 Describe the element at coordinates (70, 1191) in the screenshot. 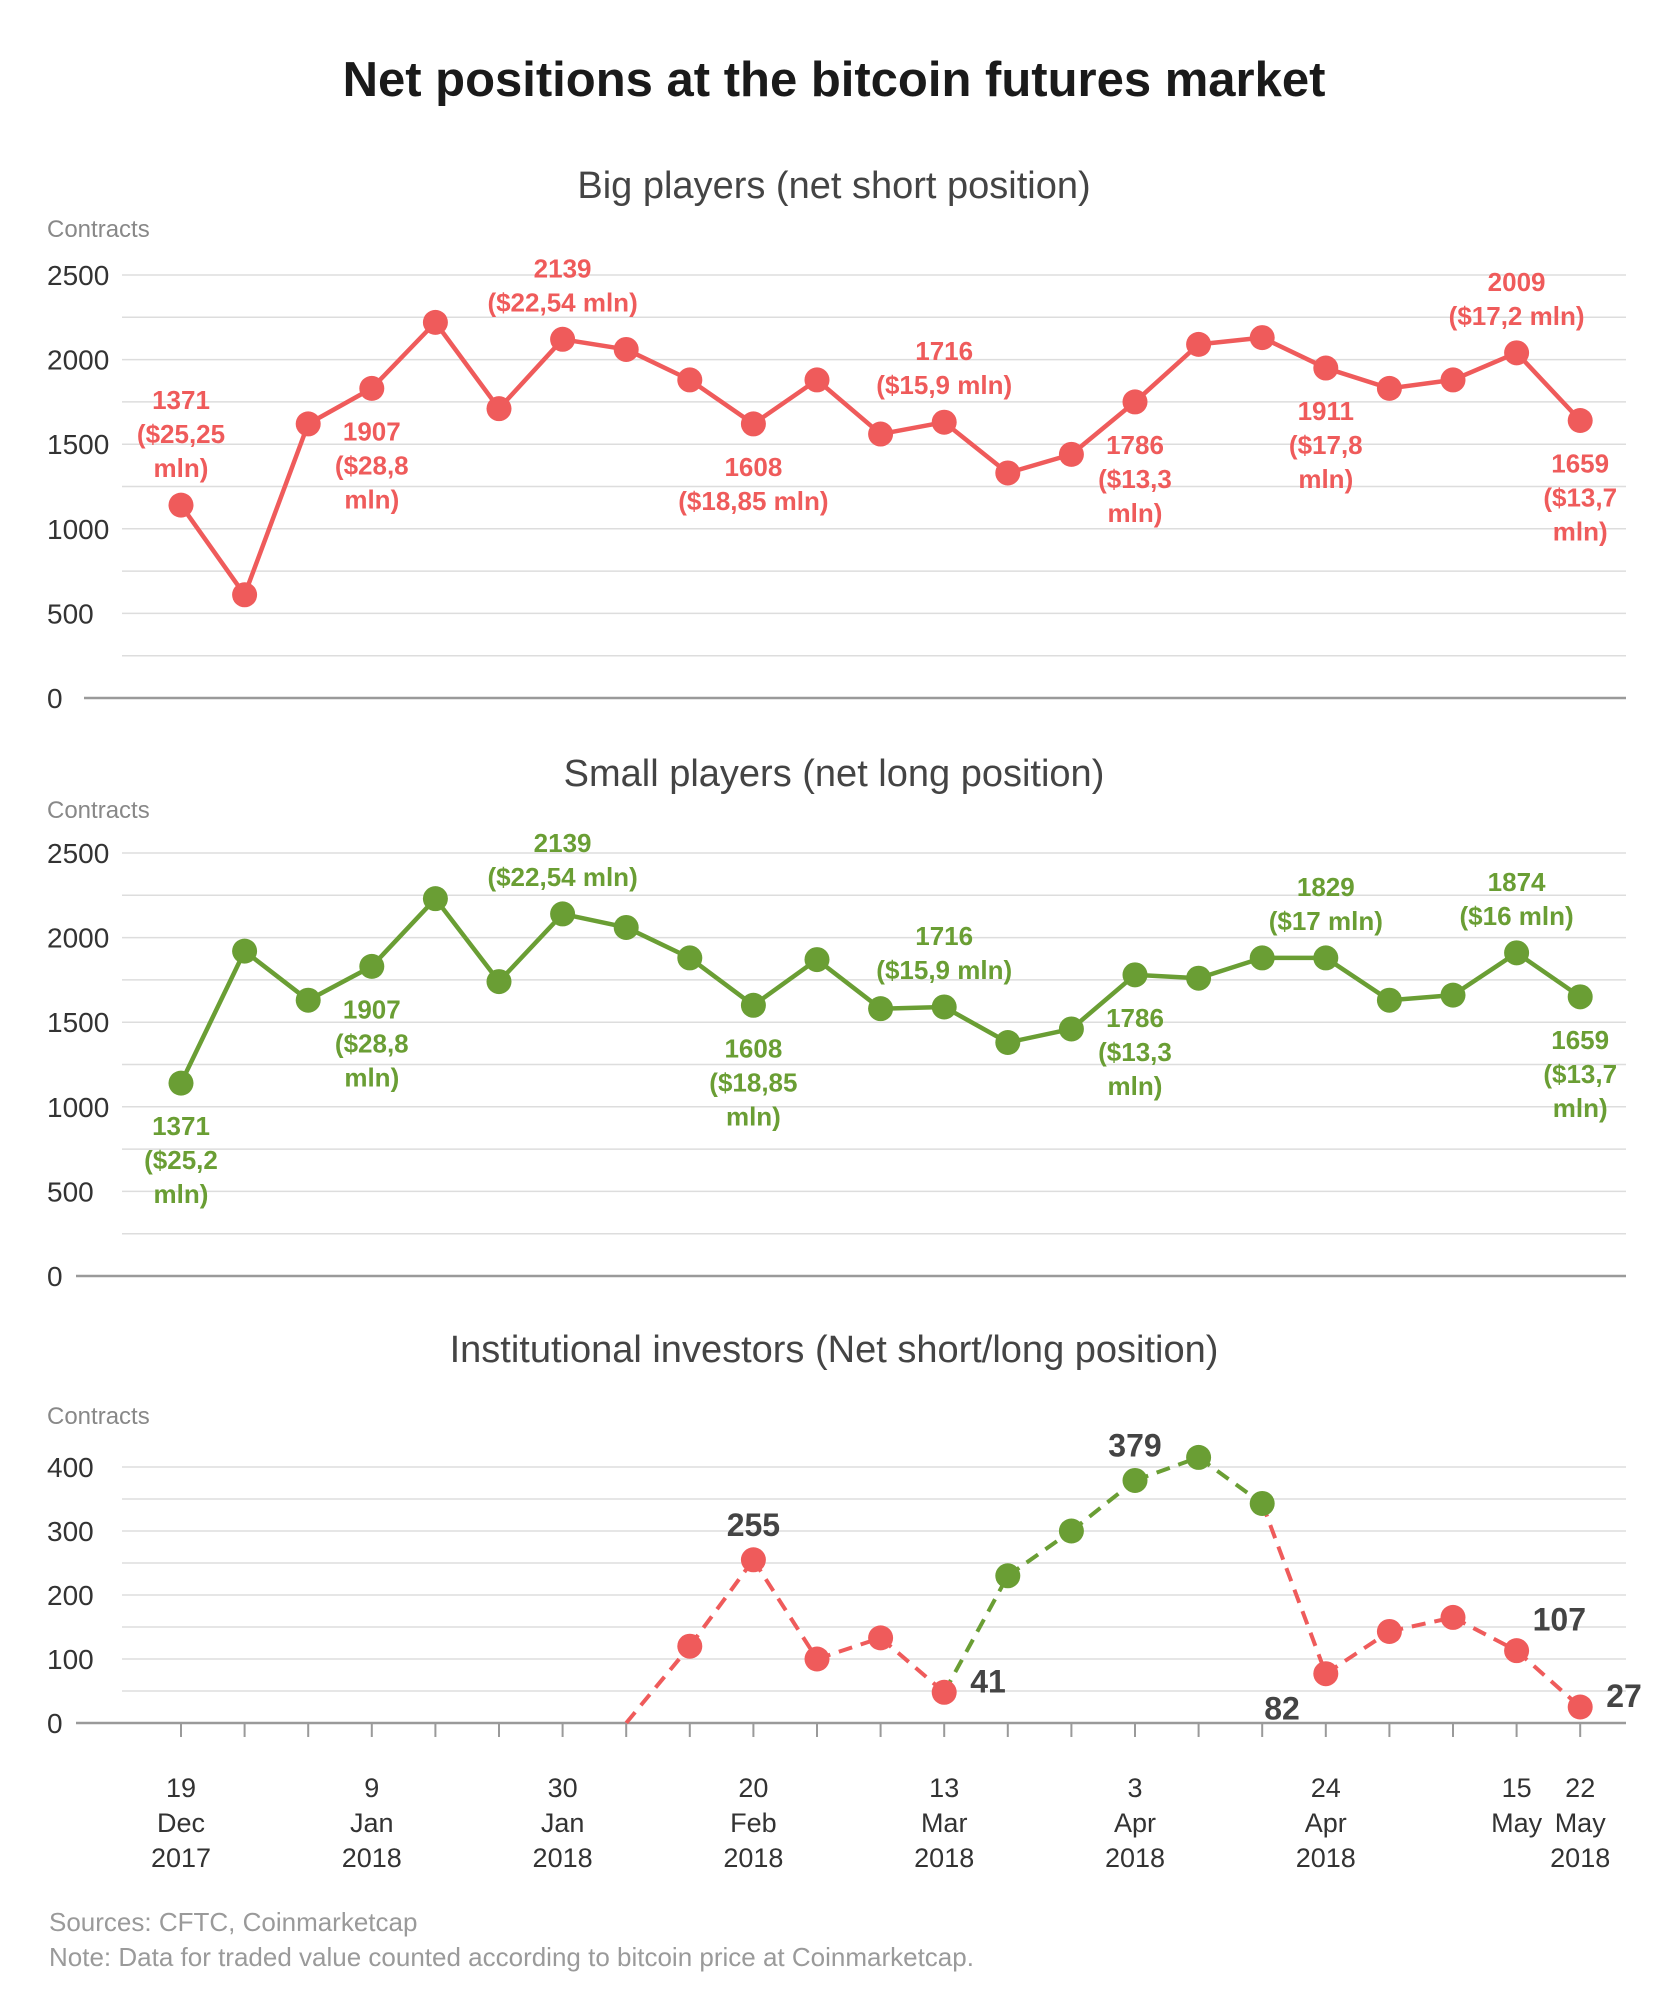

I see `panel2-y-tick-label: 500` at that location.